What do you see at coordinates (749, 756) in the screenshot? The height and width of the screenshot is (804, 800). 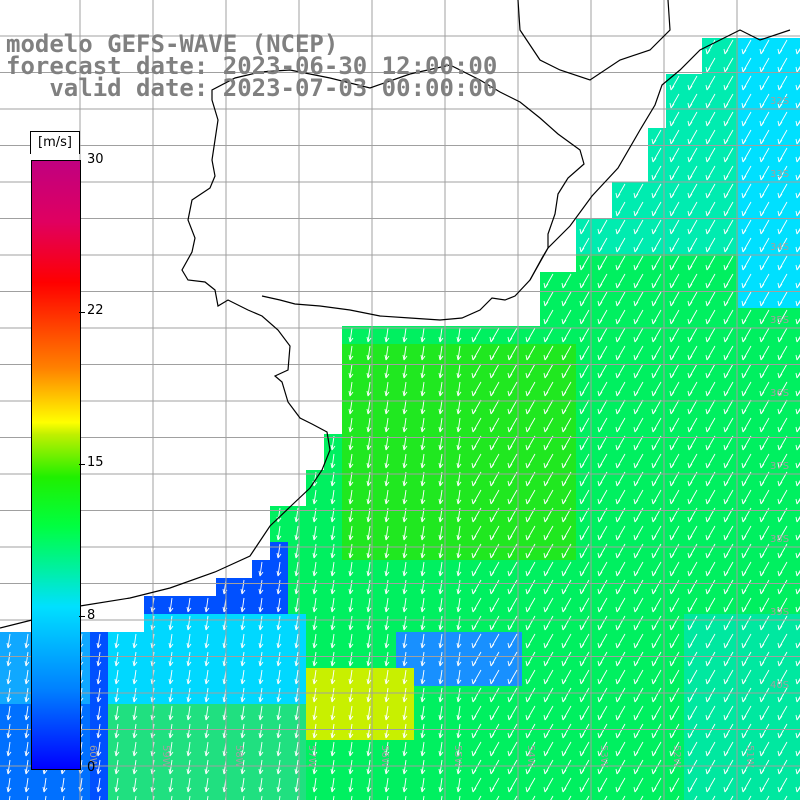 I see `lon-label: 51W` at bounding box center [749, 756].